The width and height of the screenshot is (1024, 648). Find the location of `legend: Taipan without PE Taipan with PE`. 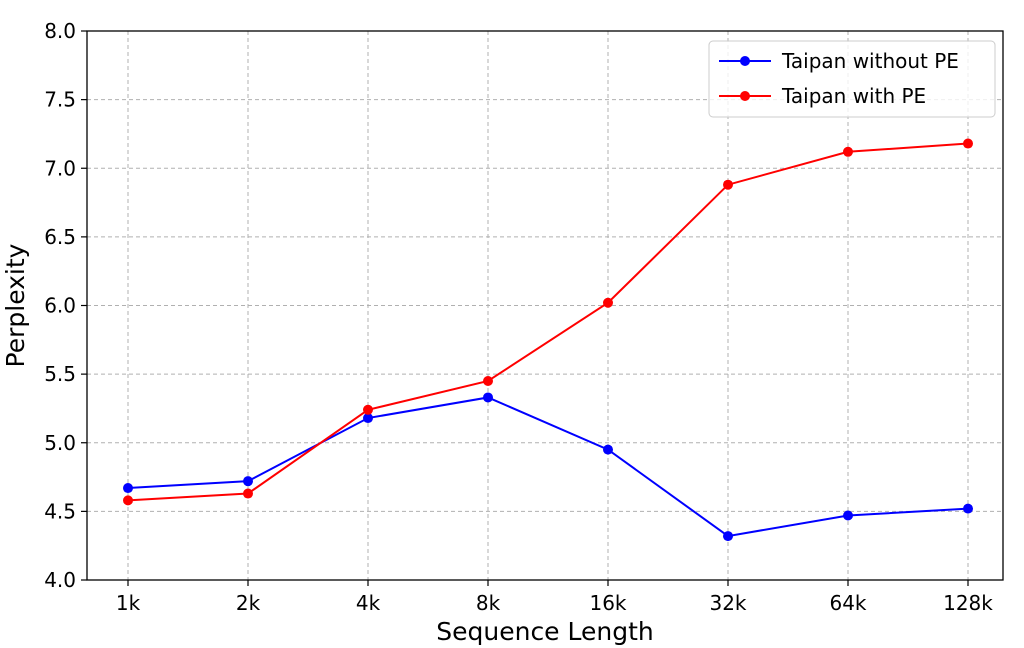

legend: Taipan without PE Taipan with PE is located at coordinates (852, 79).